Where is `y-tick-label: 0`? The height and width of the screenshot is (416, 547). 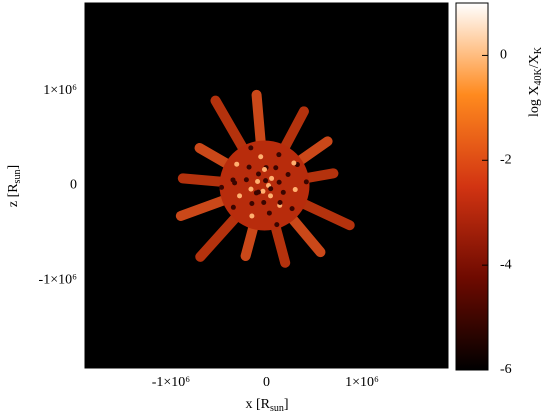 y-tick-label: 0 is located at coordinates (73, 185).